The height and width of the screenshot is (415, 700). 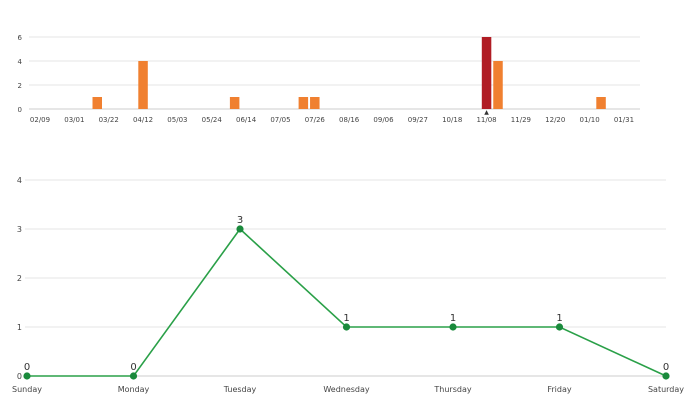 What do you see at coordinates (349, 120) in the screenshot?
I see `x-tick-label: 08/16` at bounding box center [349, 120].